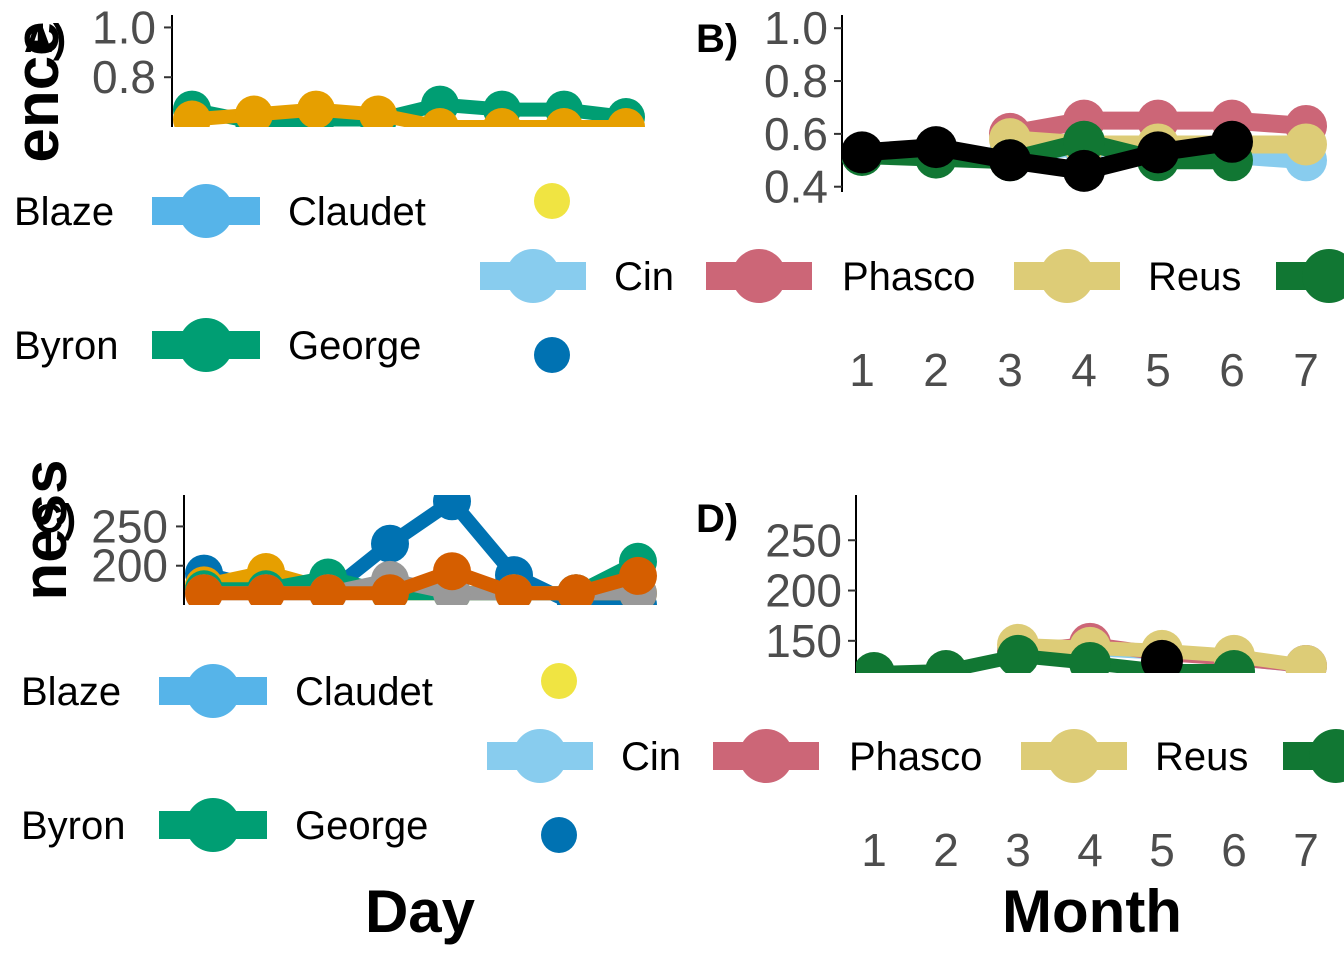  What do you see at coordinates (796, 134) in the screenshot?
I see `y-tick-label: 0.6` at bounding box center [796, 134].